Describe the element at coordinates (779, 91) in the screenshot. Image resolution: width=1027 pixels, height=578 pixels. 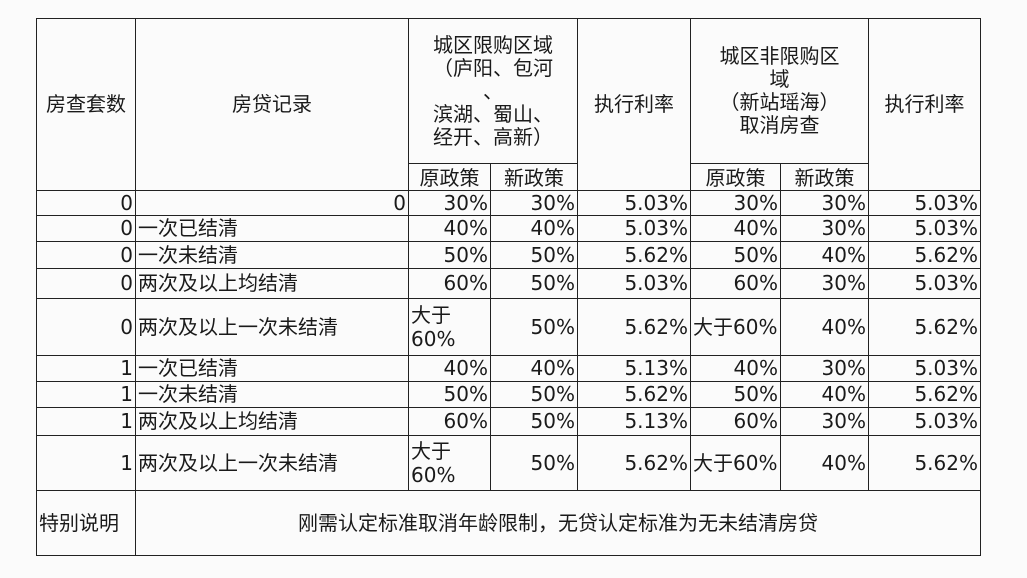
I see `header-unrestricted-zone: 城区非限购区 域 （新站瑶海） 取消房查` at that location.